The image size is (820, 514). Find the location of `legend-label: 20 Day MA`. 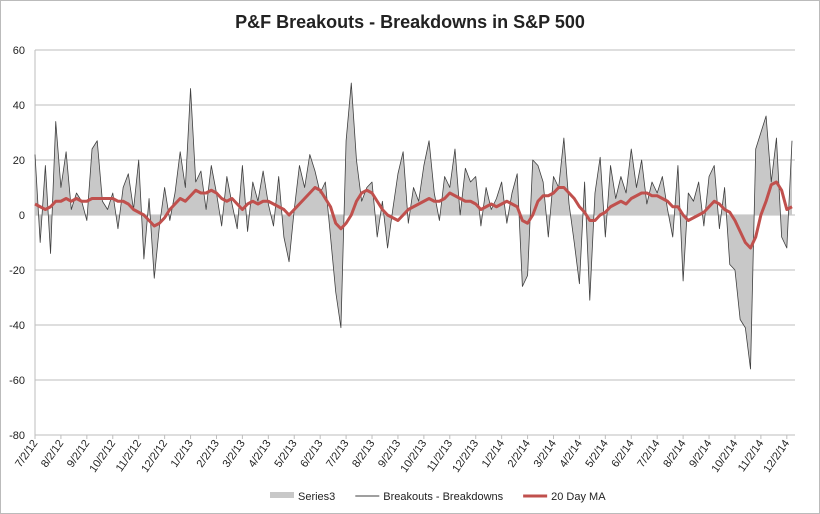

legend-label: 20 Day MA is located at coordinates (578, 497).